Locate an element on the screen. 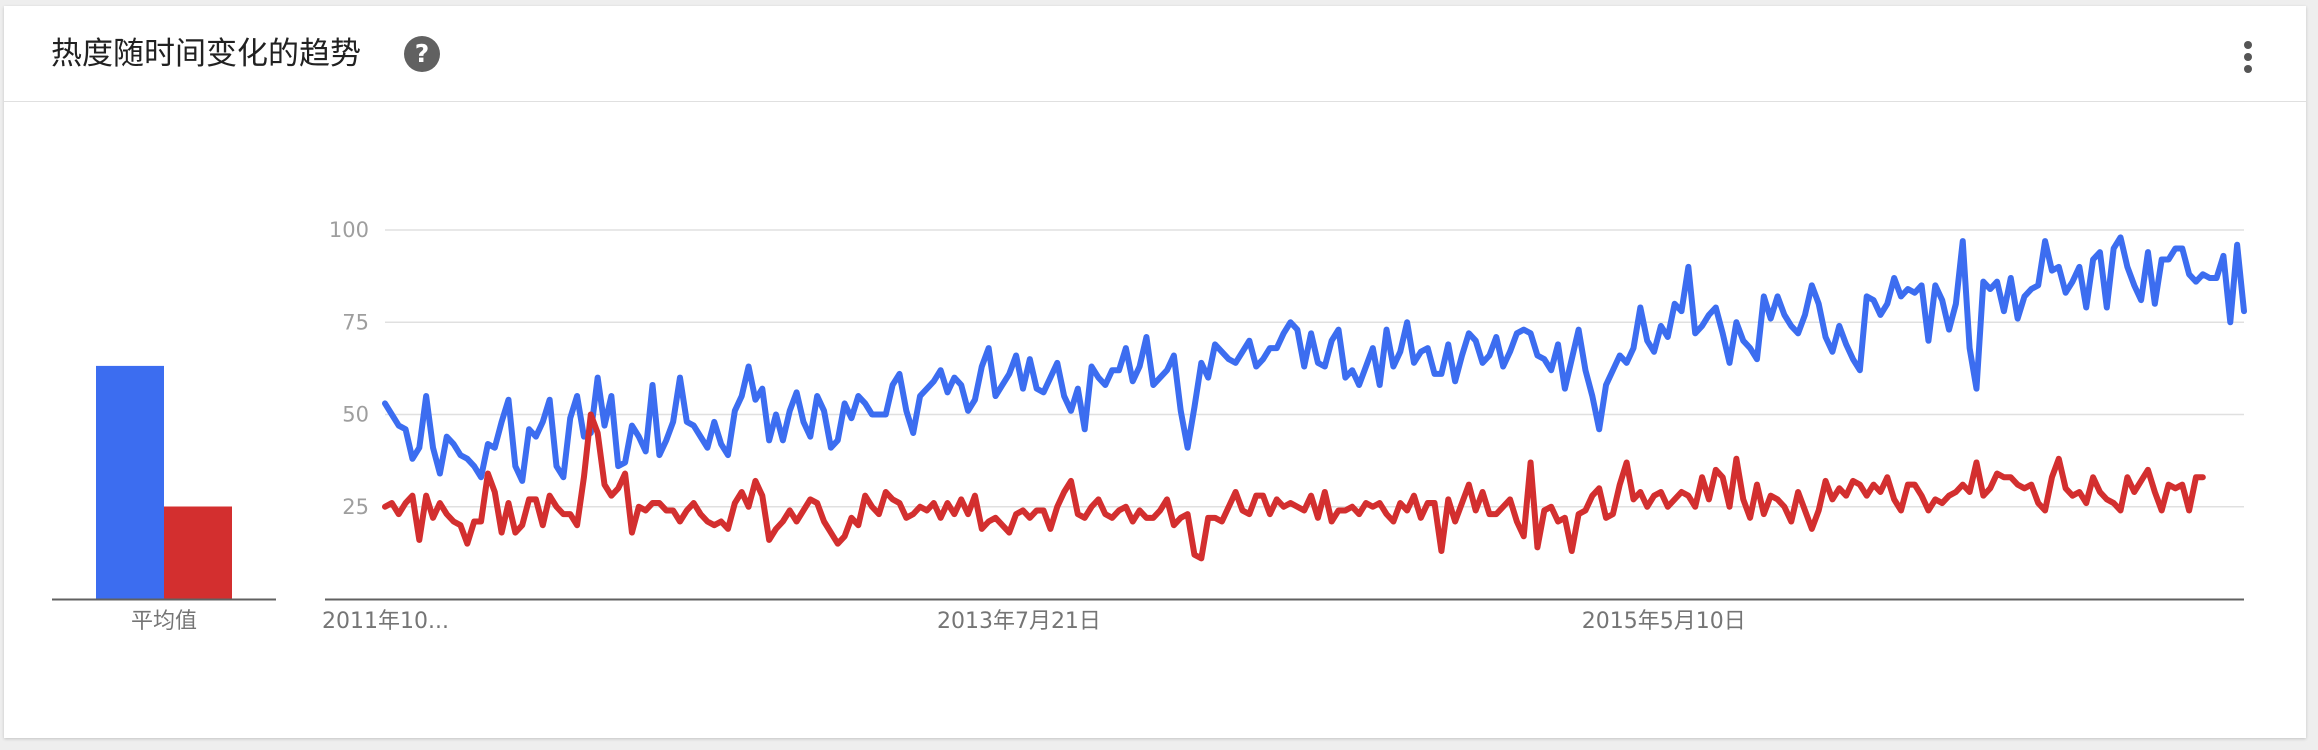 The height and width of the screenshot is (750, 2318). help-circle-icon: ? is located at coordinates (422, 54).